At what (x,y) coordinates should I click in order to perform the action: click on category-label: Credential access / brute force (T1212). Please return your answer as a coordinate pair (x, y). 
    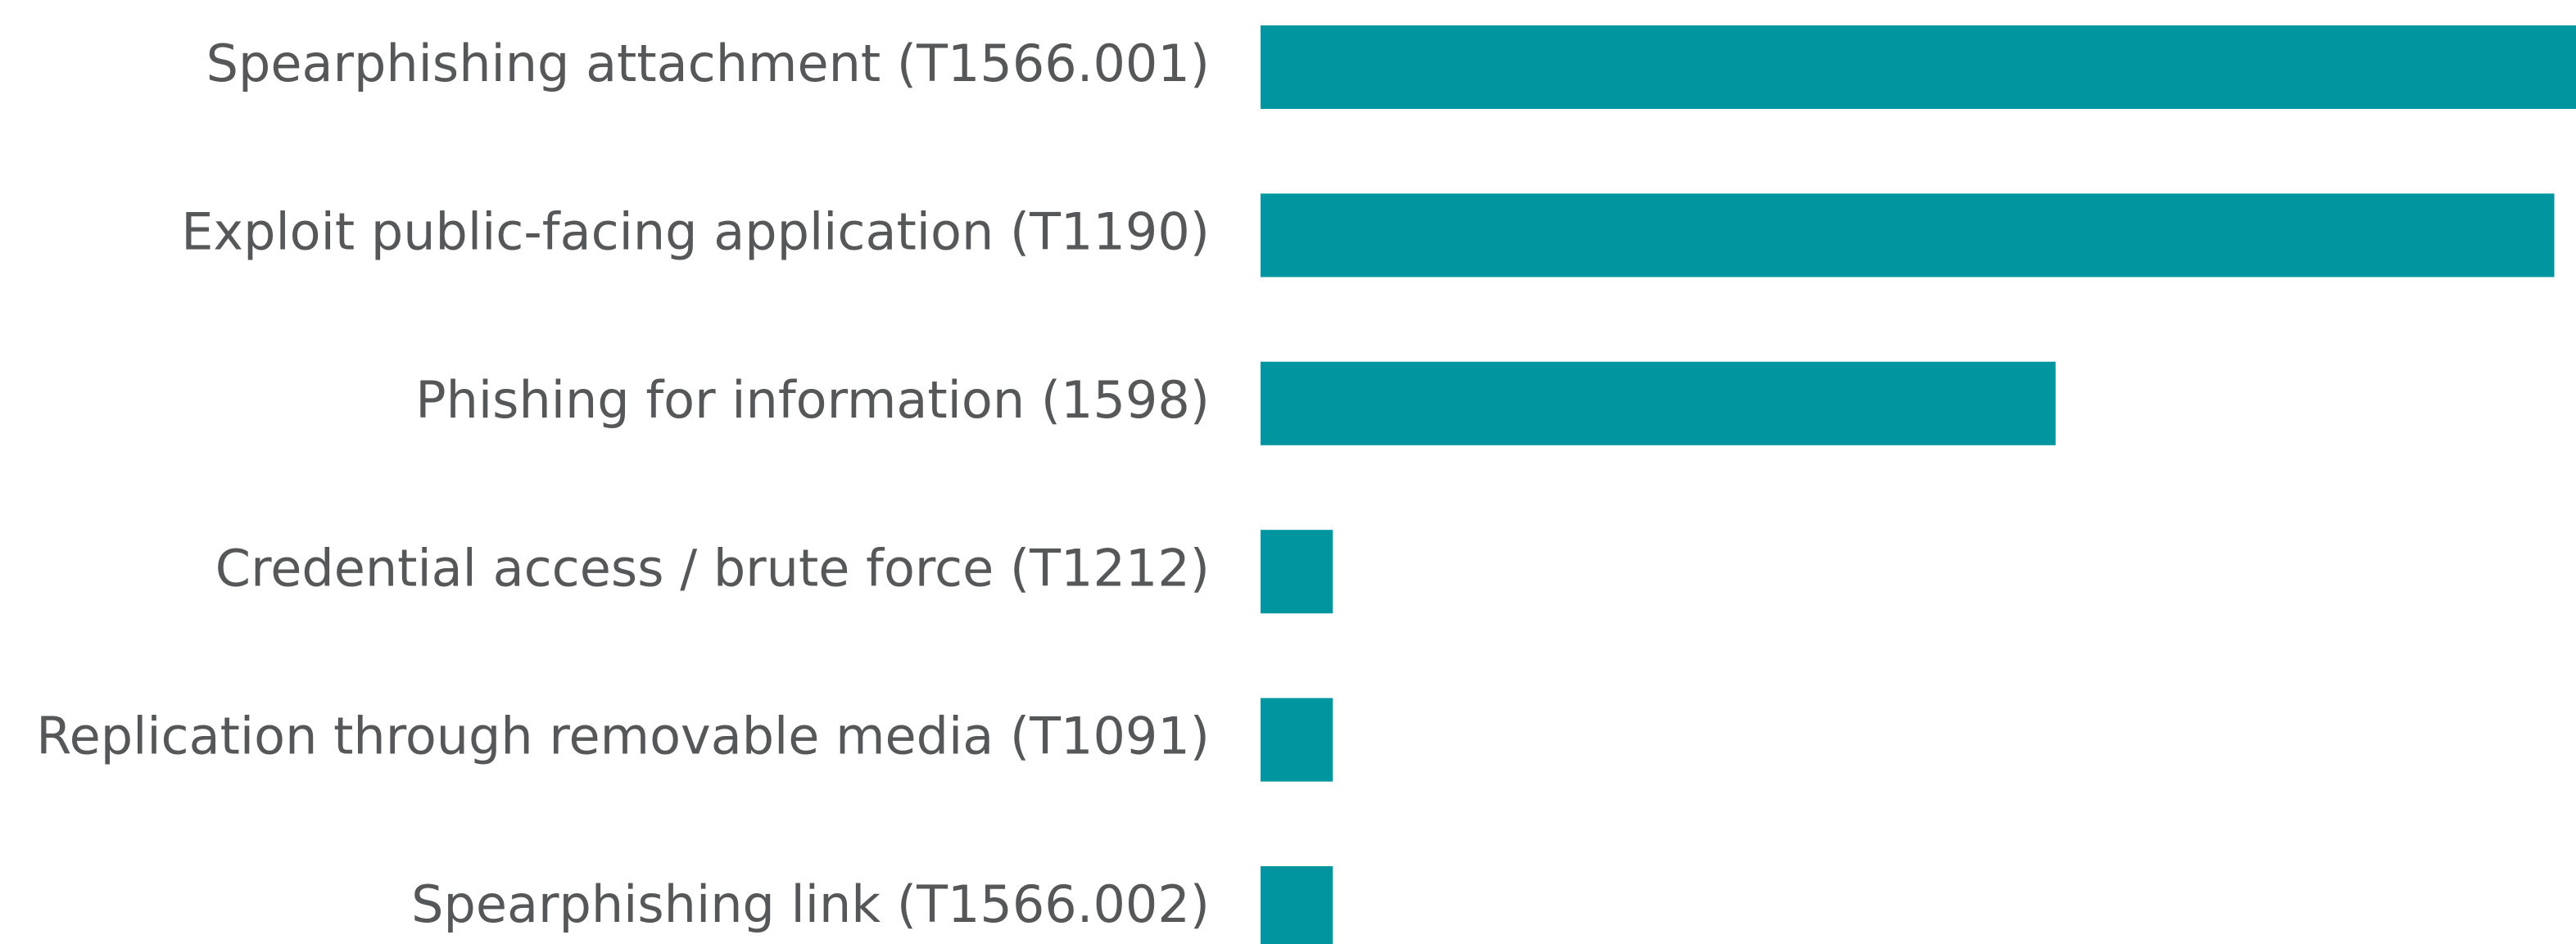
    Looking at the image, I should click on (712, 568).